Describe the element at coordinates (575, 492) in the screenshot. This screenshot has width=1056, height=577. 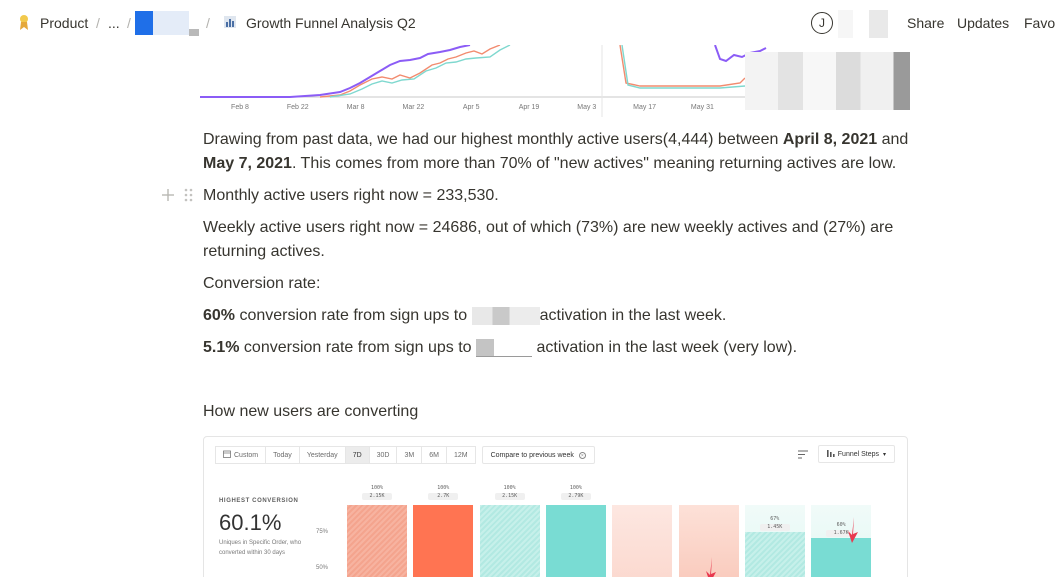
I see `bar-value-label: 100% 2.79K` at that location.